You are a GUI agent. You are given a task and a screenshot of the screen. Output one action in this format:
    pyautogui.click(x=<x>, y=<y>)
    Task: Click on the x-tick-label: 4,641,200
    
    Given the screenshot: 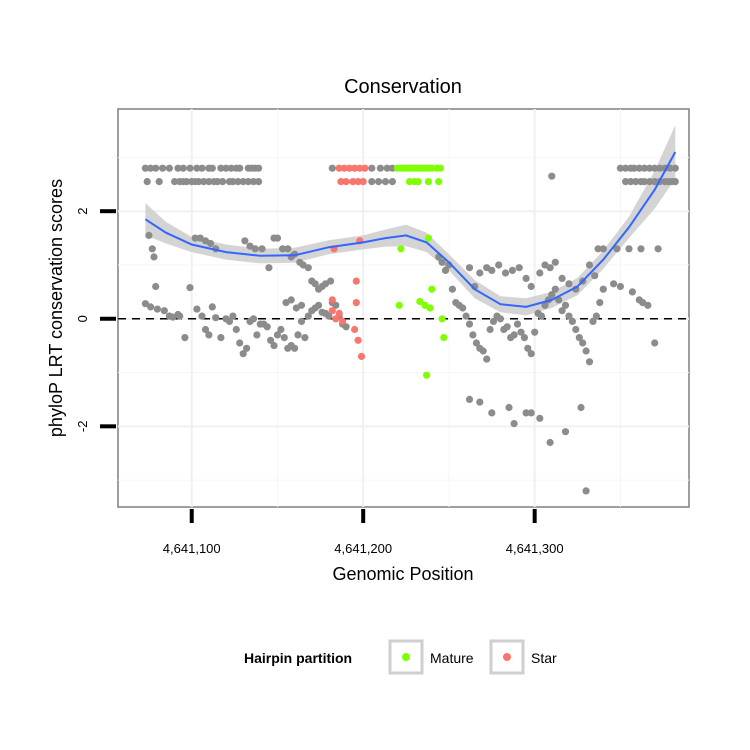 What is the action you would take?
    pyautogui.click(x=363, y=548)
    